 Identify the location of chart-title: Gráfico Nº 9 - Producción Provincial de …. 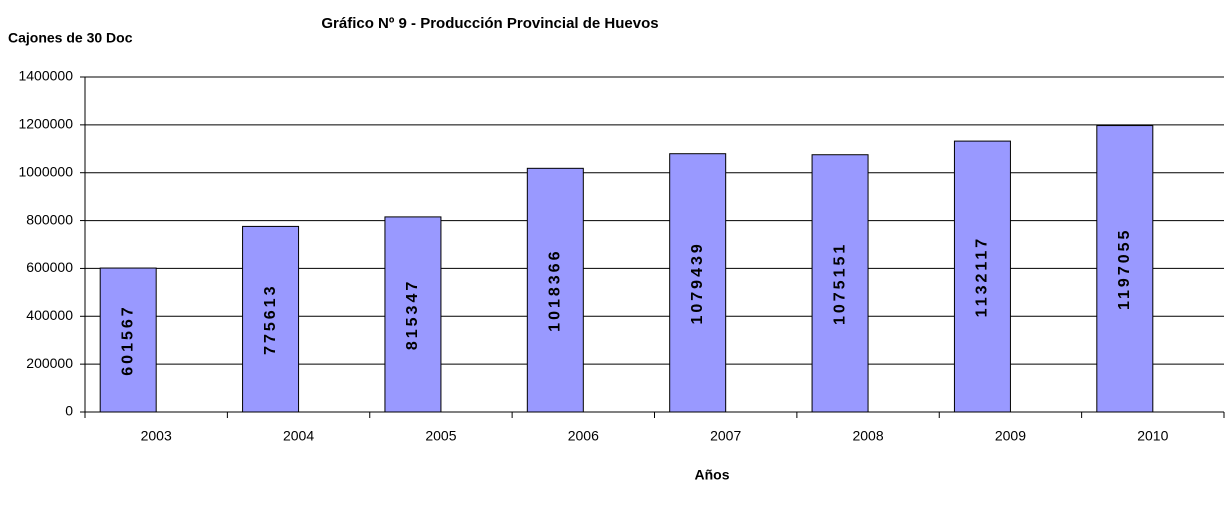
(489, 23).